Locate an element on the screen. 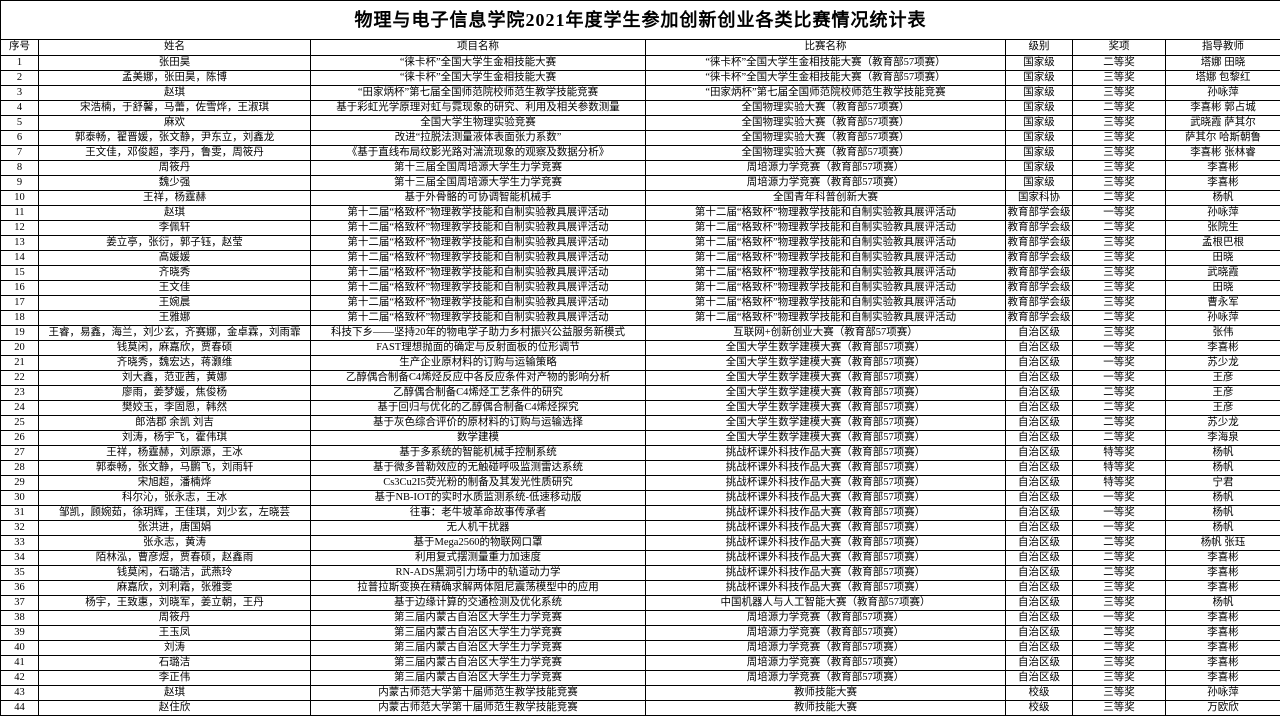  cell-no: 34 is located at coordinates (19, 558).